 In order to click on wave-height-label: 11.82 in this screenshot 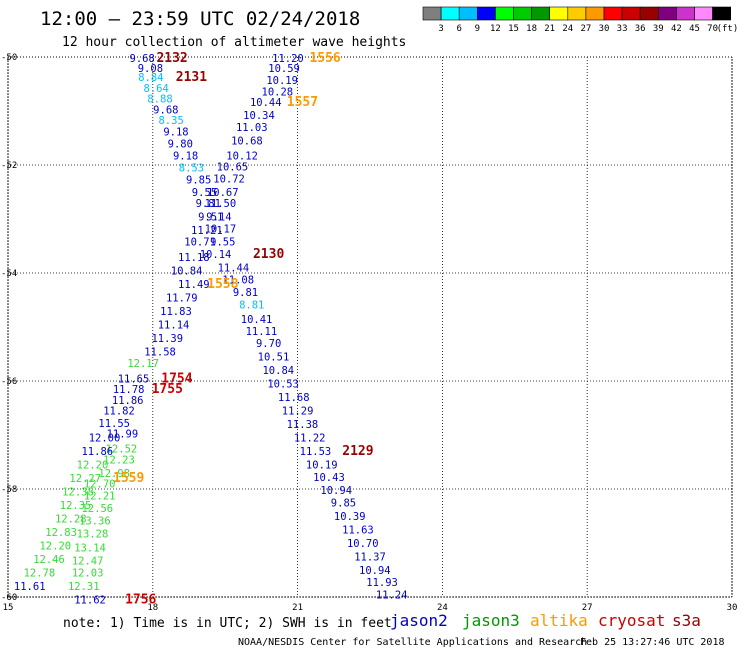, I will do `click(119, 412)`.